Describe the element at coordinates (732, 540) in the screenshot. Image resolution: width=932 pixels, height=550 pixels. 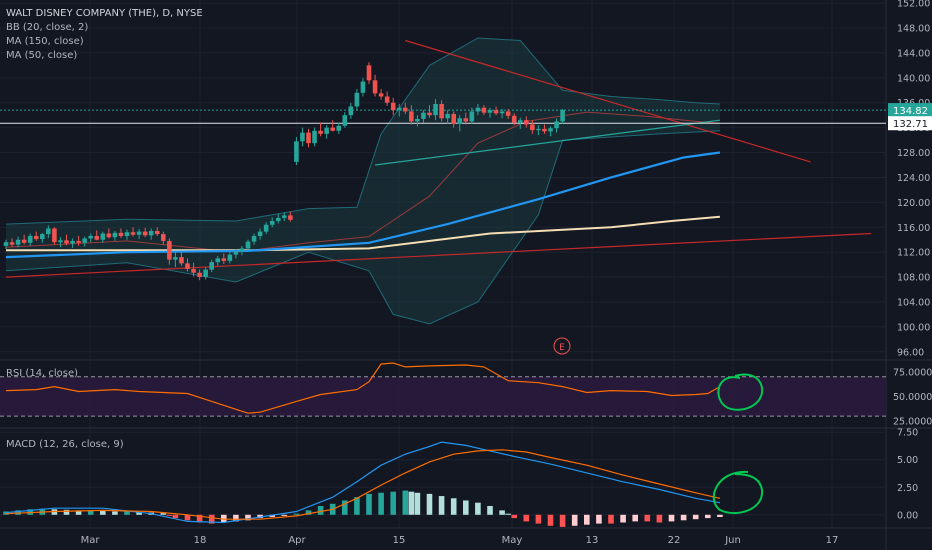
I see `x-tick-label: Jun` at that location.